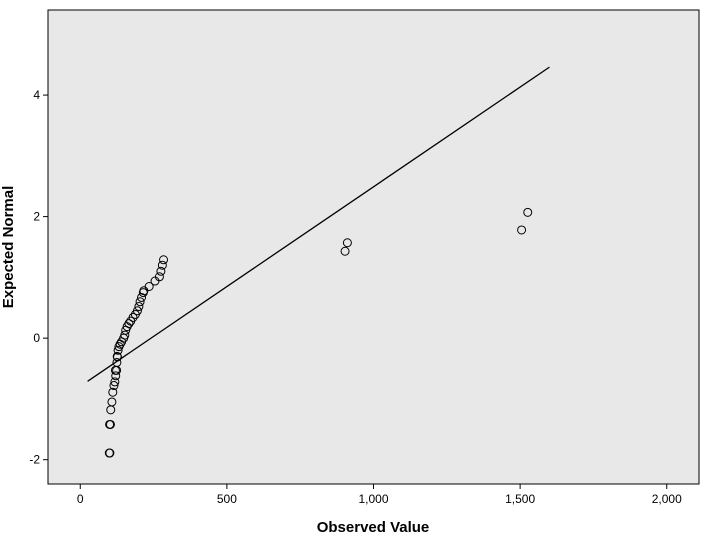 The image size is (706, 538). What do you see at coordinates (36, 338) in the screenshot?
I see `y-tick-label: 0` at bounding box center [36, 338].